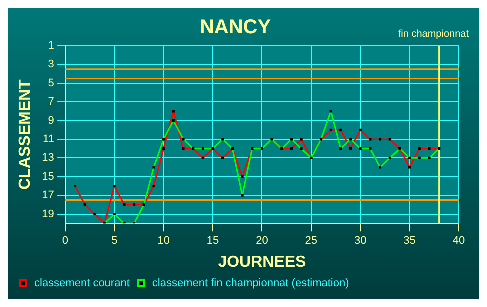 Image resolution: width=487 pixels, height=307 pixels. Describe the element at coordinates (51, 120) in the screenshot. I see `y-tick-label: 9` at that location.